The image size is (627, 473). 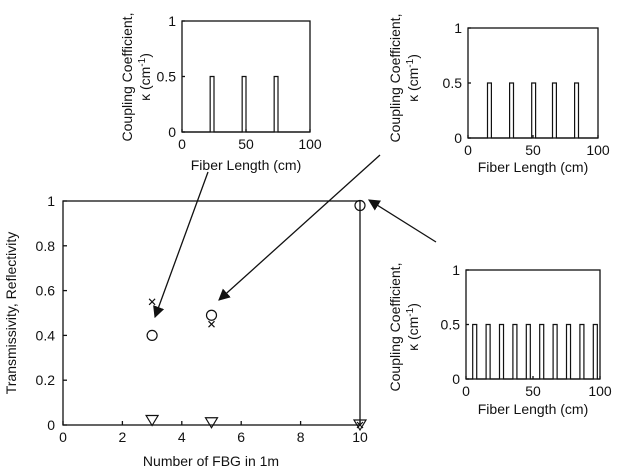 What do you see at coordinates (182, 437) in the screenshot?
I see `main-x-tick-label: 4` at bounding box center [182, 437].